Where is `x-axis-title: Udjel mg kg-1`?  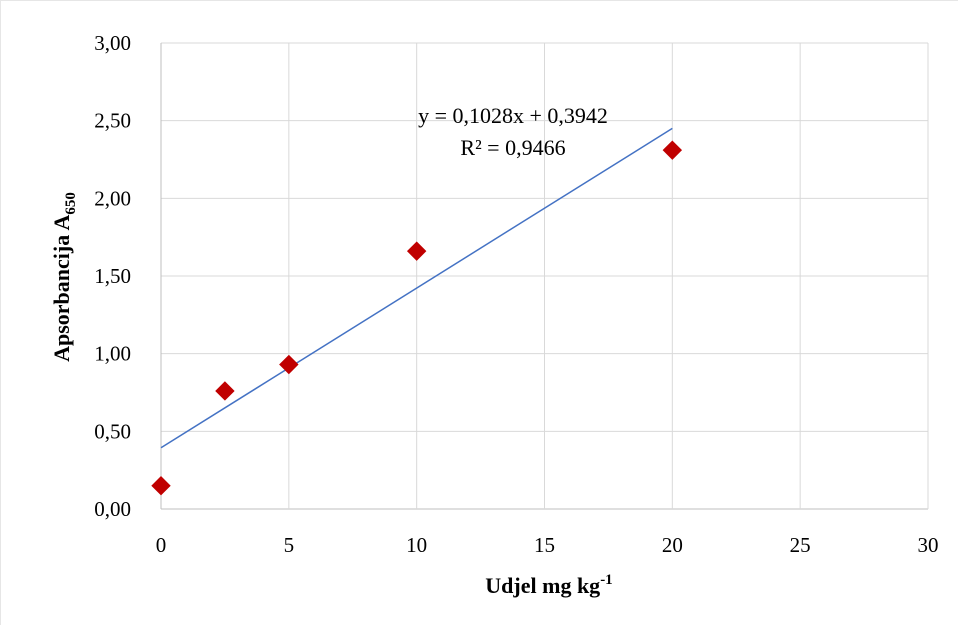 x-axis-title: Udjel mg kg-1 is located at coordinates (548, 585).